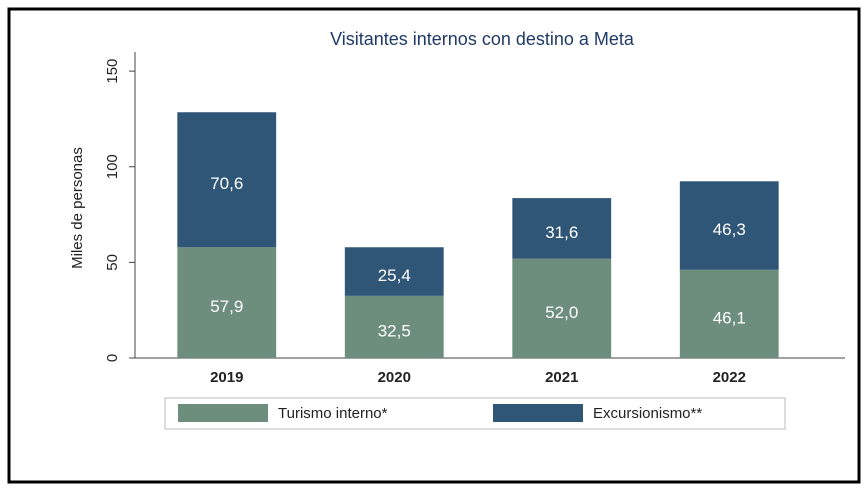 Image resolution: width=867 pixels, height=488 pixels. I want to click on value-label: 31,6, so click(561, 232).